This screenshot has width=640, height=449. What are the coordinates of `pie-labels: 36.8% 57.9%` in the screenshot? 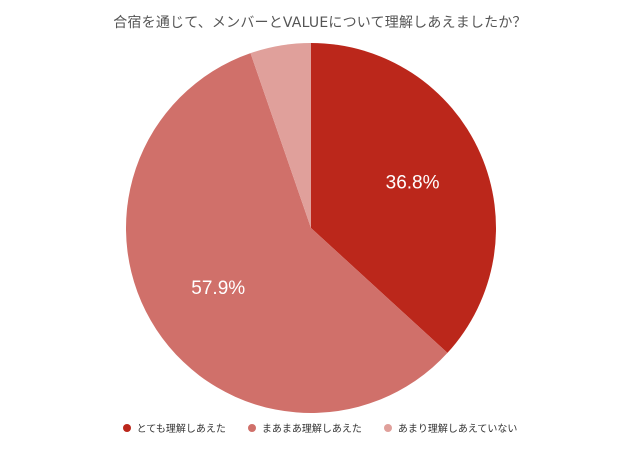 It's located at (315, 235).